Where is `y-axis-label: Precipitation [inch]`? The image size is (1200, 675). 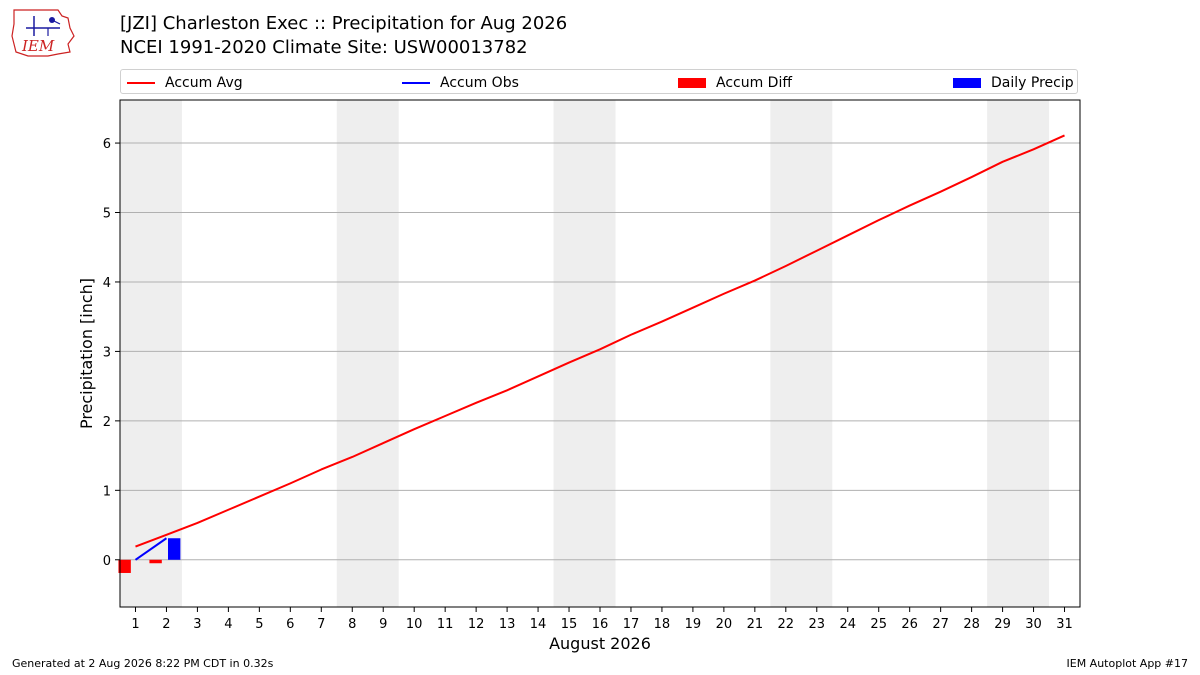
y-axis-label: Precipitation [inch] is located at coordinates (86, 353).